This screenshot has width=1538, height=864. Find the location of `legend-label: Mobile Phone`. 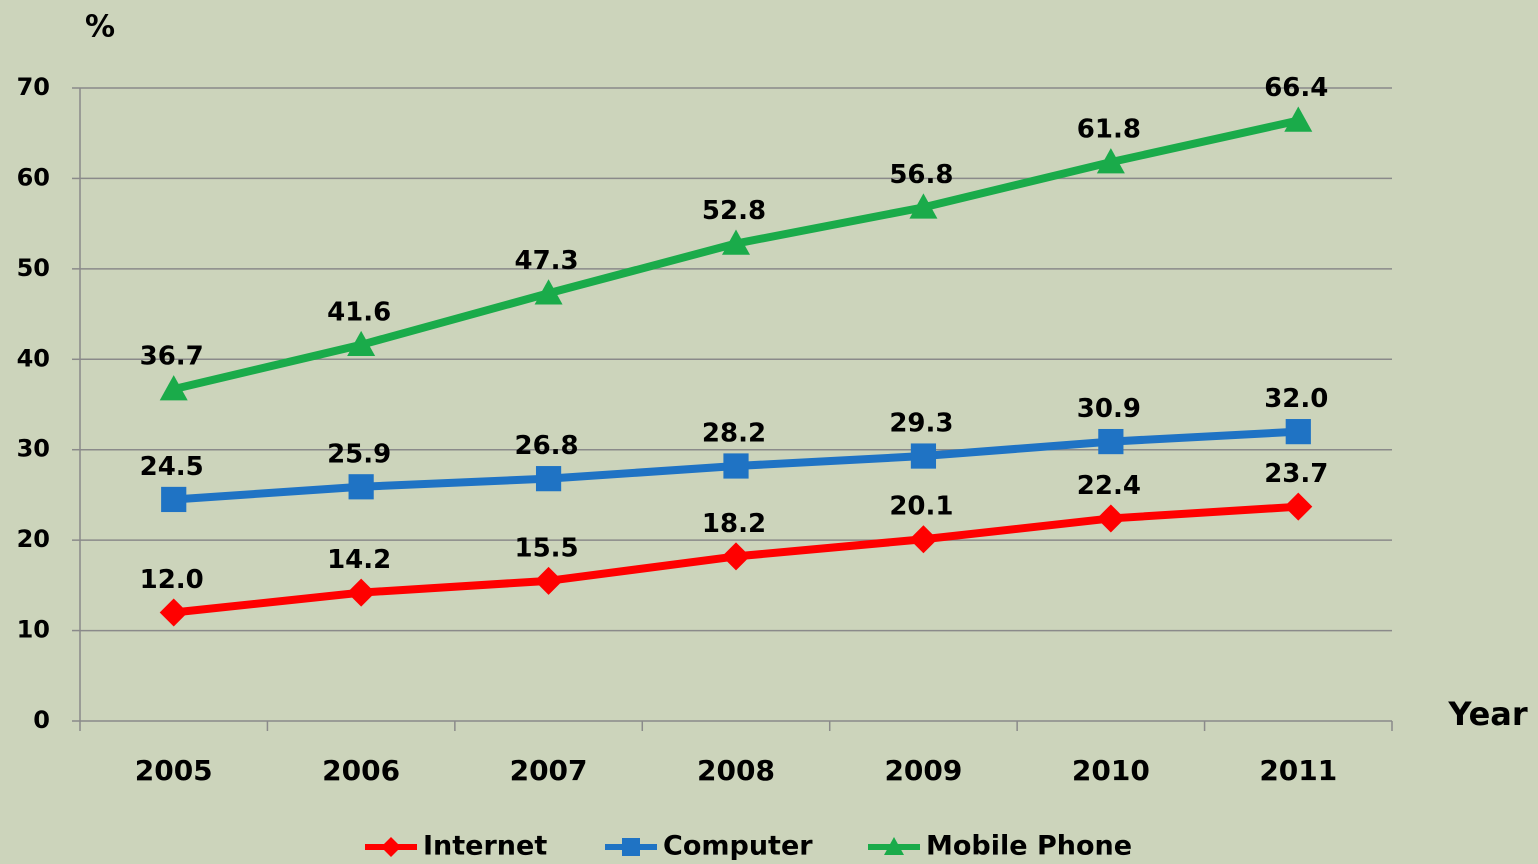

legend-label: Mobile Phone is located at coordinates (1029, 846).